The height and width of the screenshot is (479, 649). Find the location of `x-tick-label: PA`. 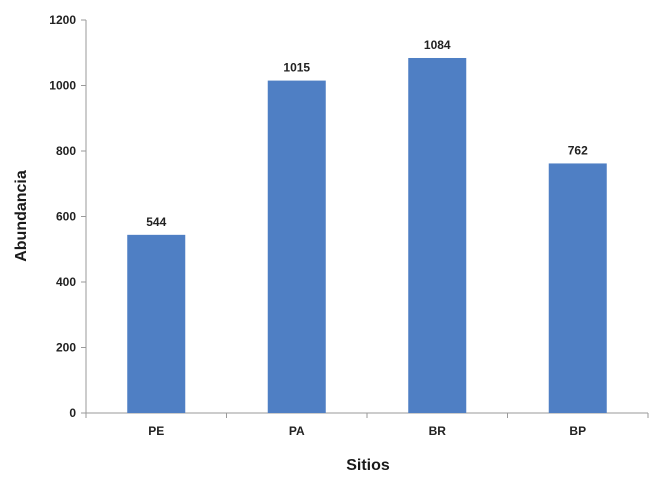

x-tick-label: PA is located at coordinates (297, 431).